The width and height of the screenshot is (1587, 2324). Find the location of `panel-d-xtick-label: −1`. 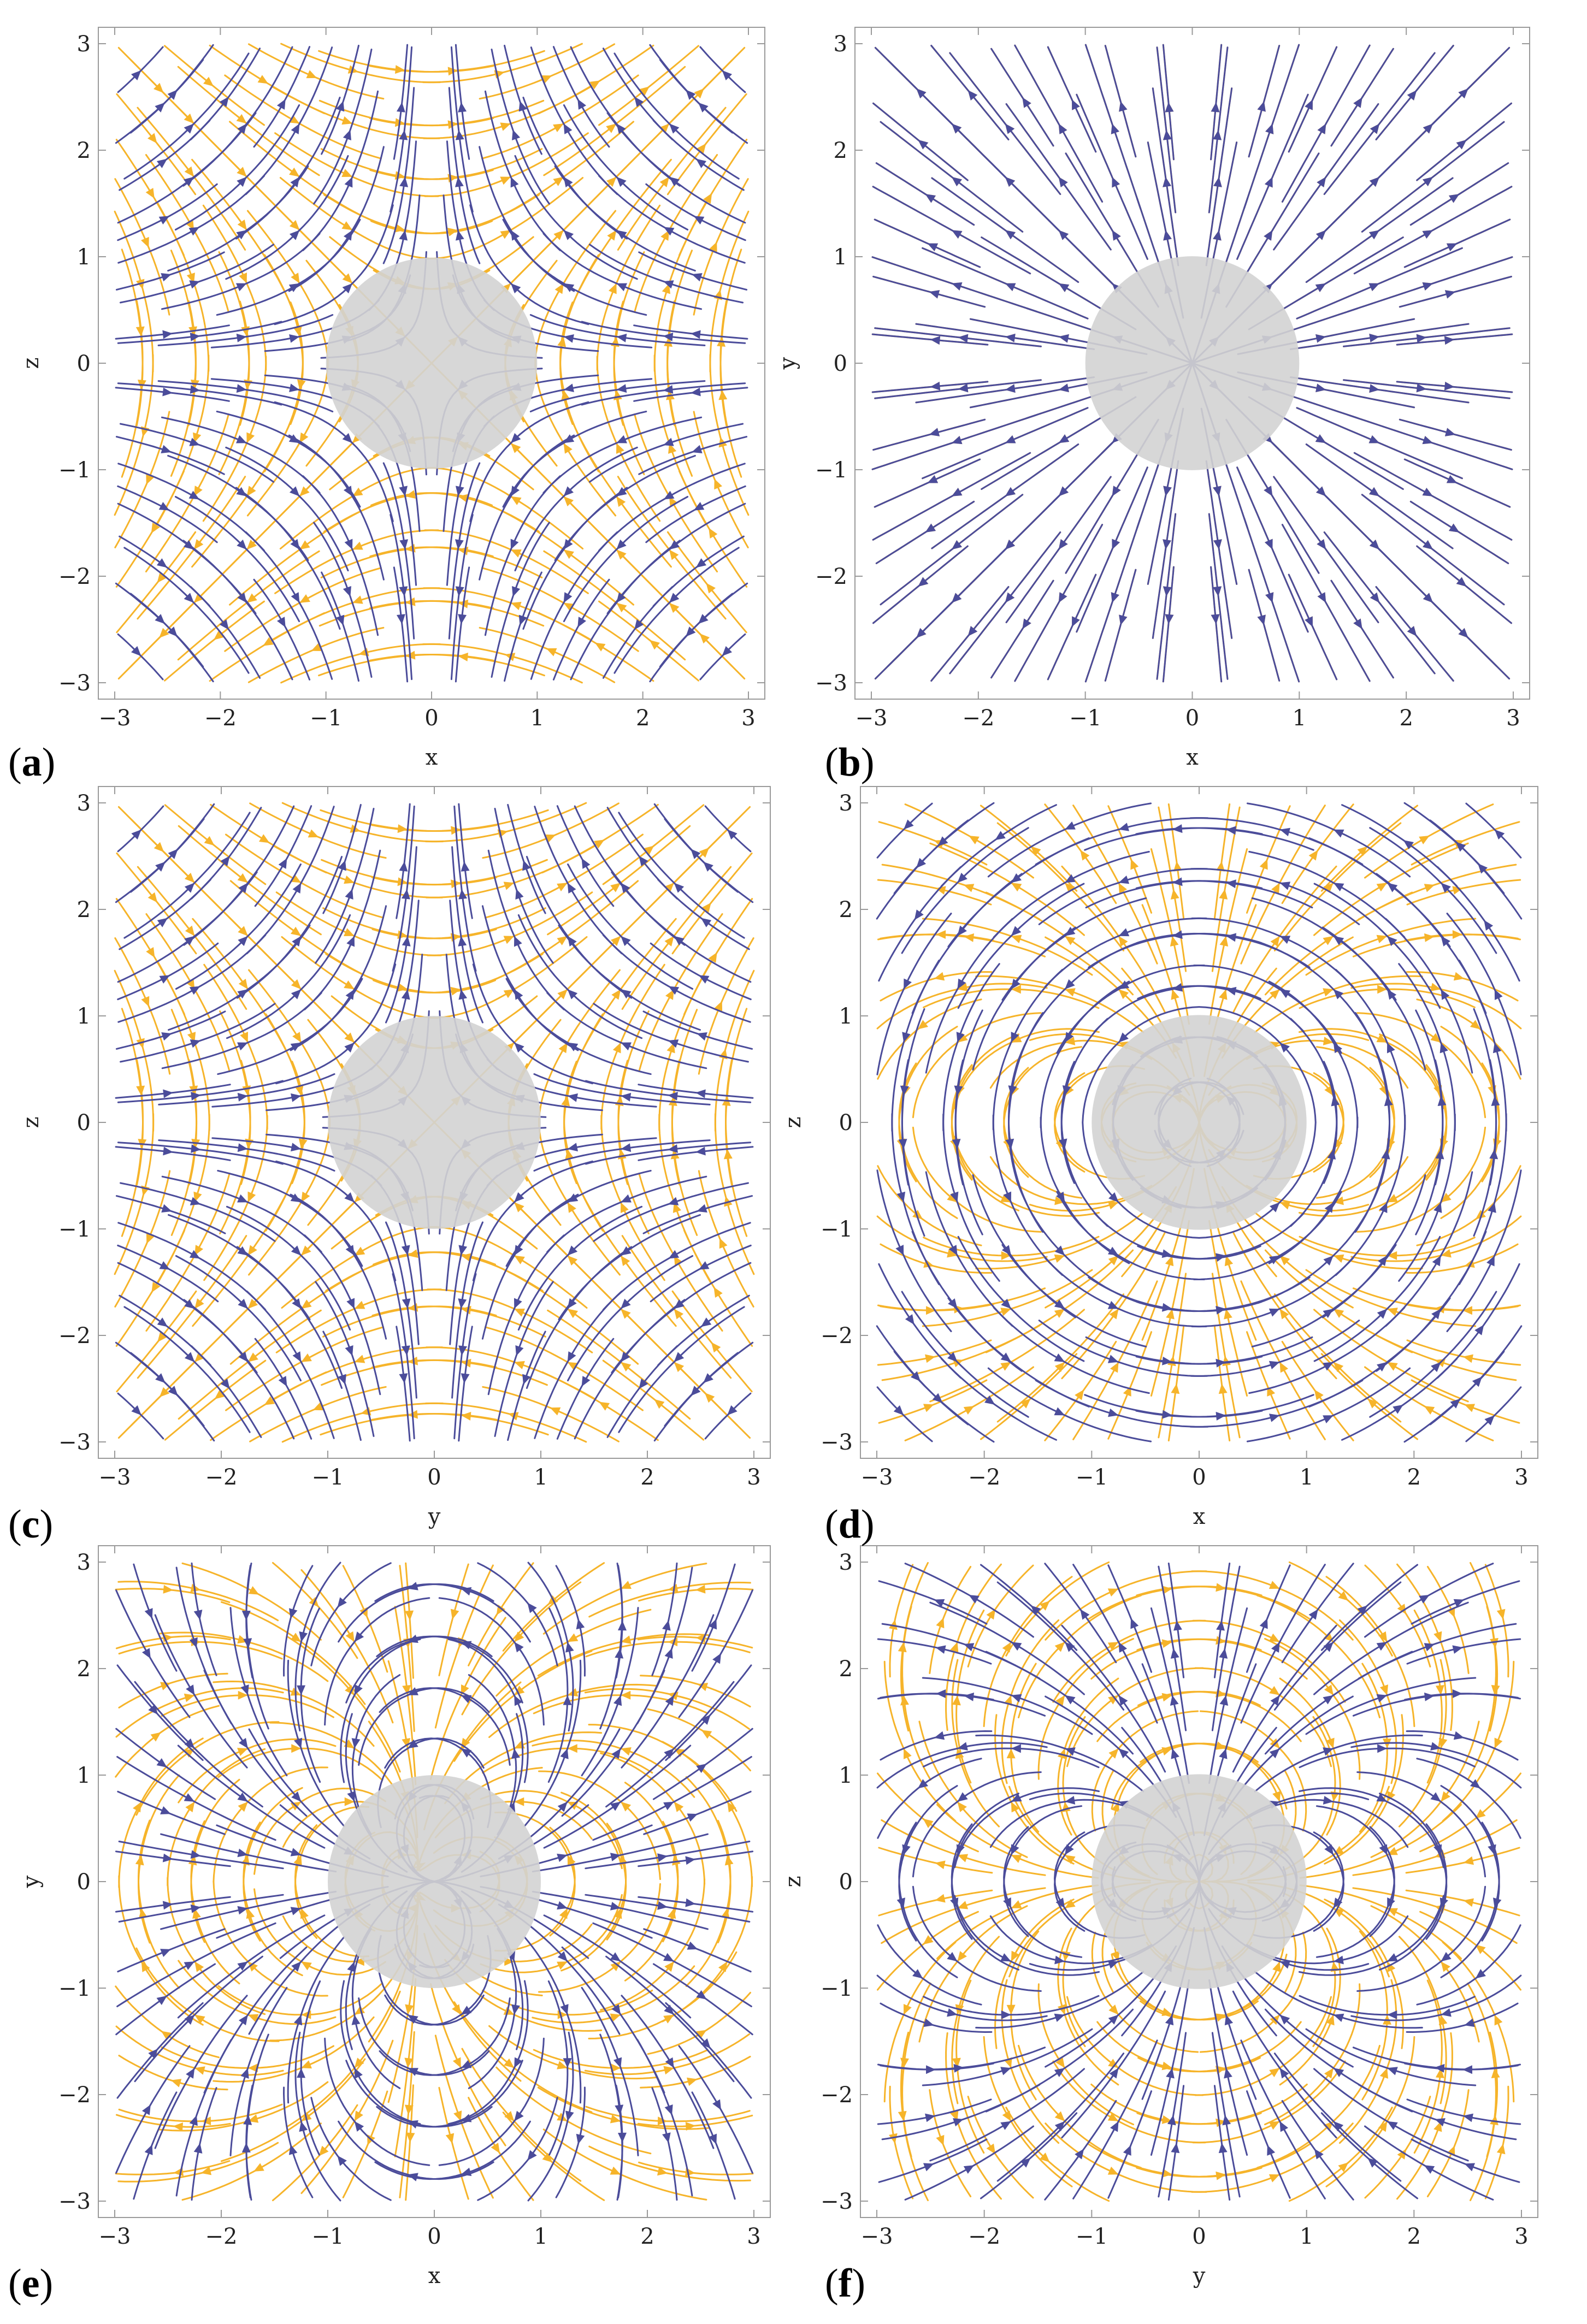

panel-d-xtick-label: −1 is located at coordinates (1092, 1478).